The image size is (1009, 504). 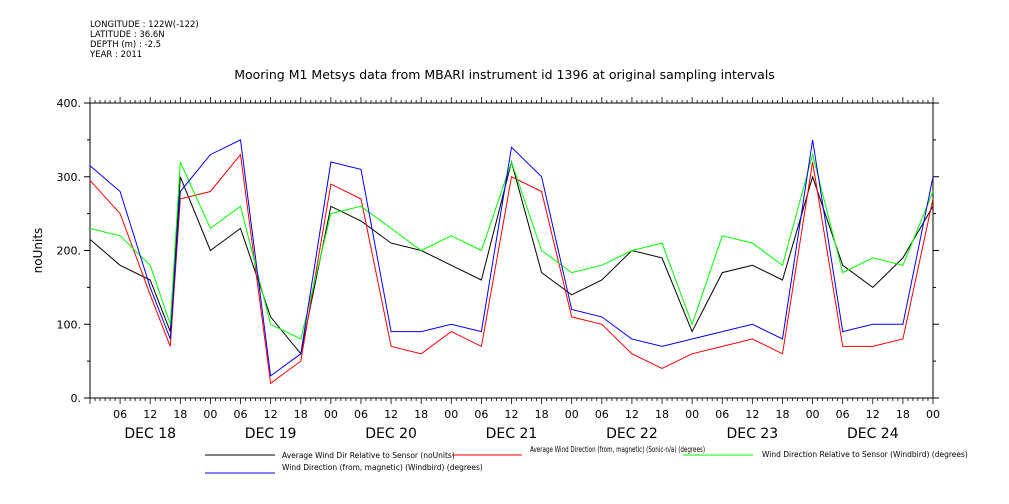 What do you see at coordinates (150, 434) in the screenshot?
I see `x-day-label: DEC 18` at bounding box center [150, 434].